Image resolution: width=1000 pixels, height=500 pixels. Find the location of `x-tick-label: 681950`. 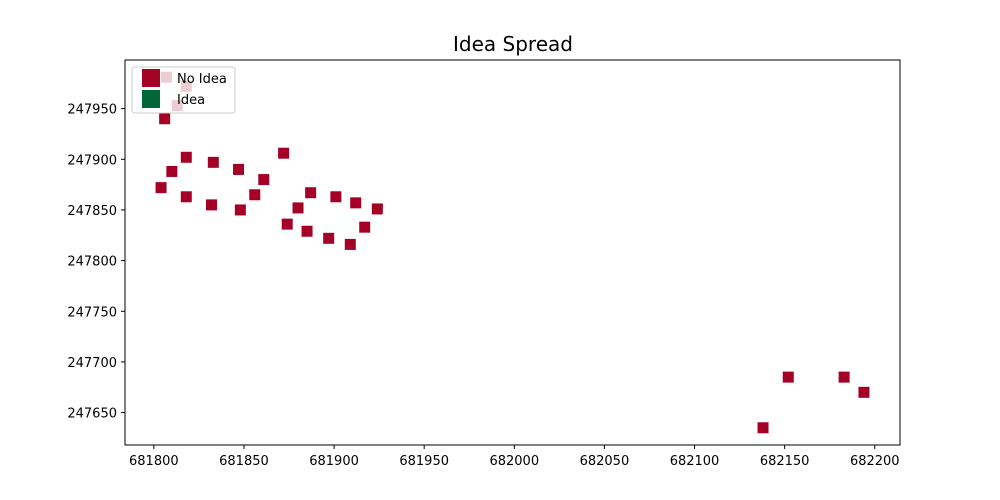

x-tick-label: 681950 is located at coordinates (424, 461).